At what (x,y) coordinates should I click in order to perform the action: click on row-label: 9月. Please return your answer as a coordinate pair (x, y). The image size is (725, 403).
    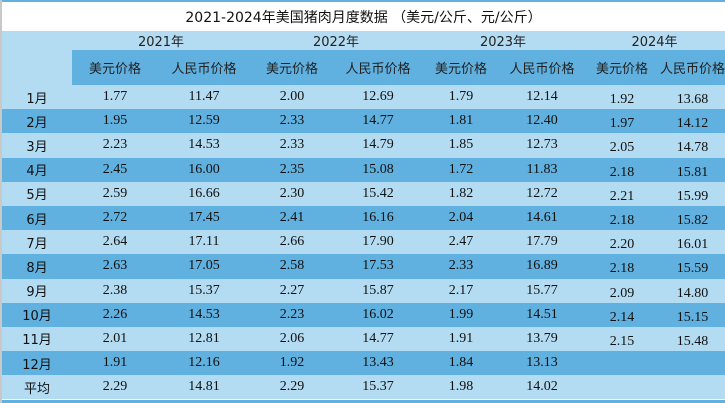
    Looking at the image, I should click on (37, 290).